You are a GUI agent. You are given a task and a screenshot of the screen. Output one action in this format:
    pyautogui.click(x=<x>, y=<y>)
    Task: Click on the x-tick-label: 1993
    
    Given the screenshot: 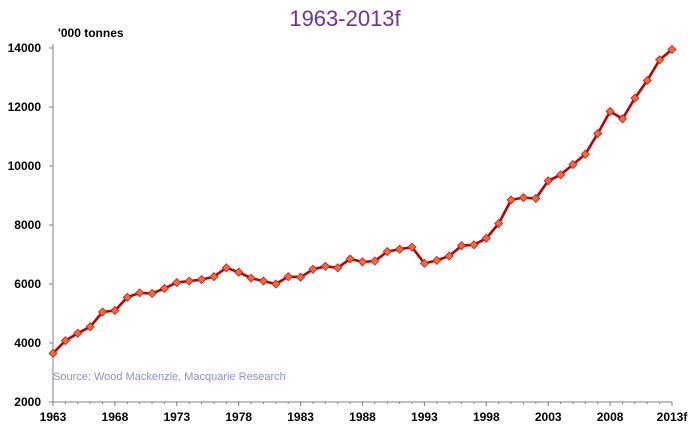 What is the action you would take?
    pyautogui.click(x=424, y=417)
    